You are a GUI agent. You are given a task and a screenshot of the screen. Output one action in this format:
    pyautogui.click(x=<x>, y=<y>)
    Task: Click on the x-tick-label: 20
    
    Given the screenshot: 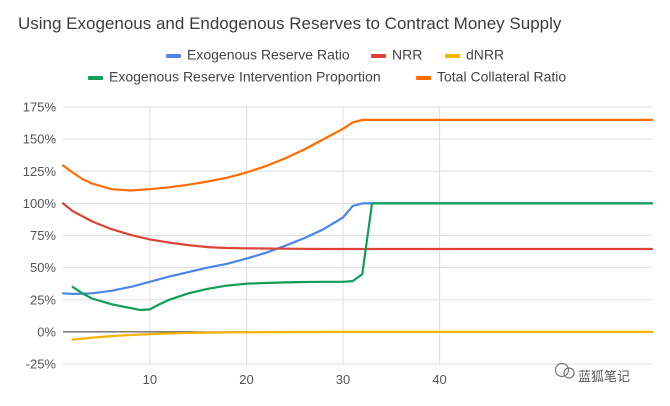 What is the action you would take?
    pyautogui.click(x=246, y=379)
    